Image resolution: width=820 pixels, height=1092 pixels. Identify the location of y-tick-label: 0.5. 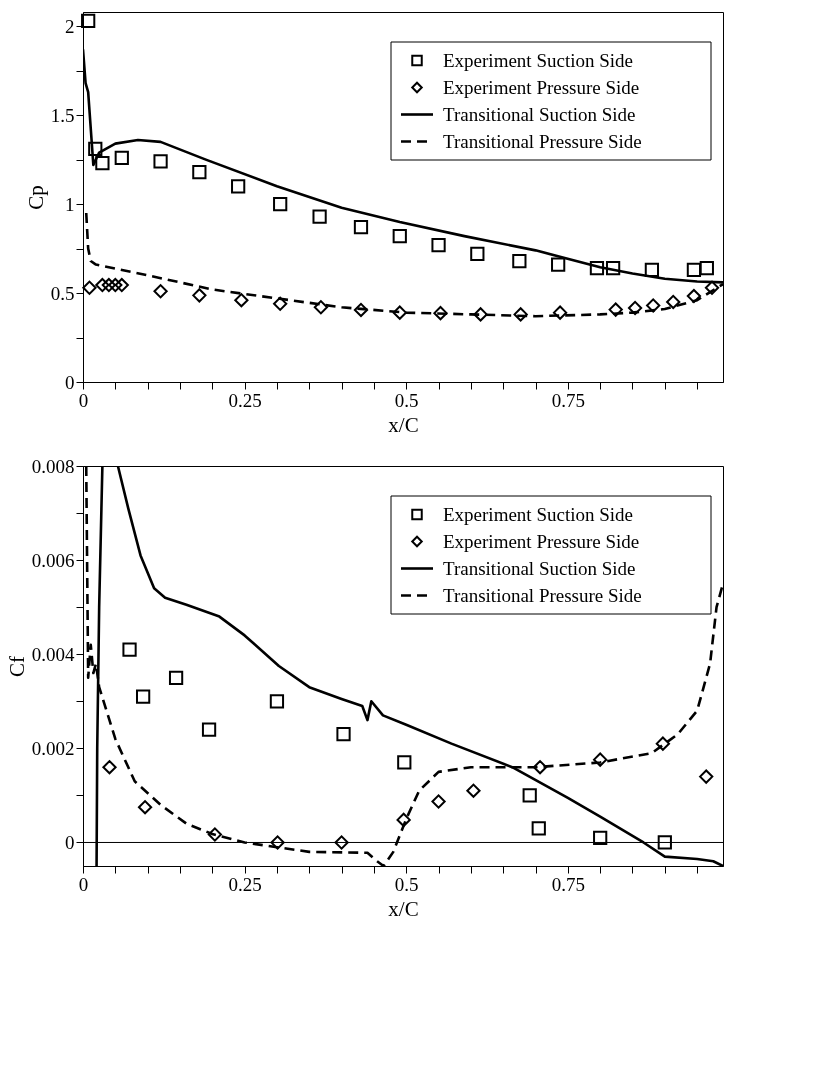
(62, 293).